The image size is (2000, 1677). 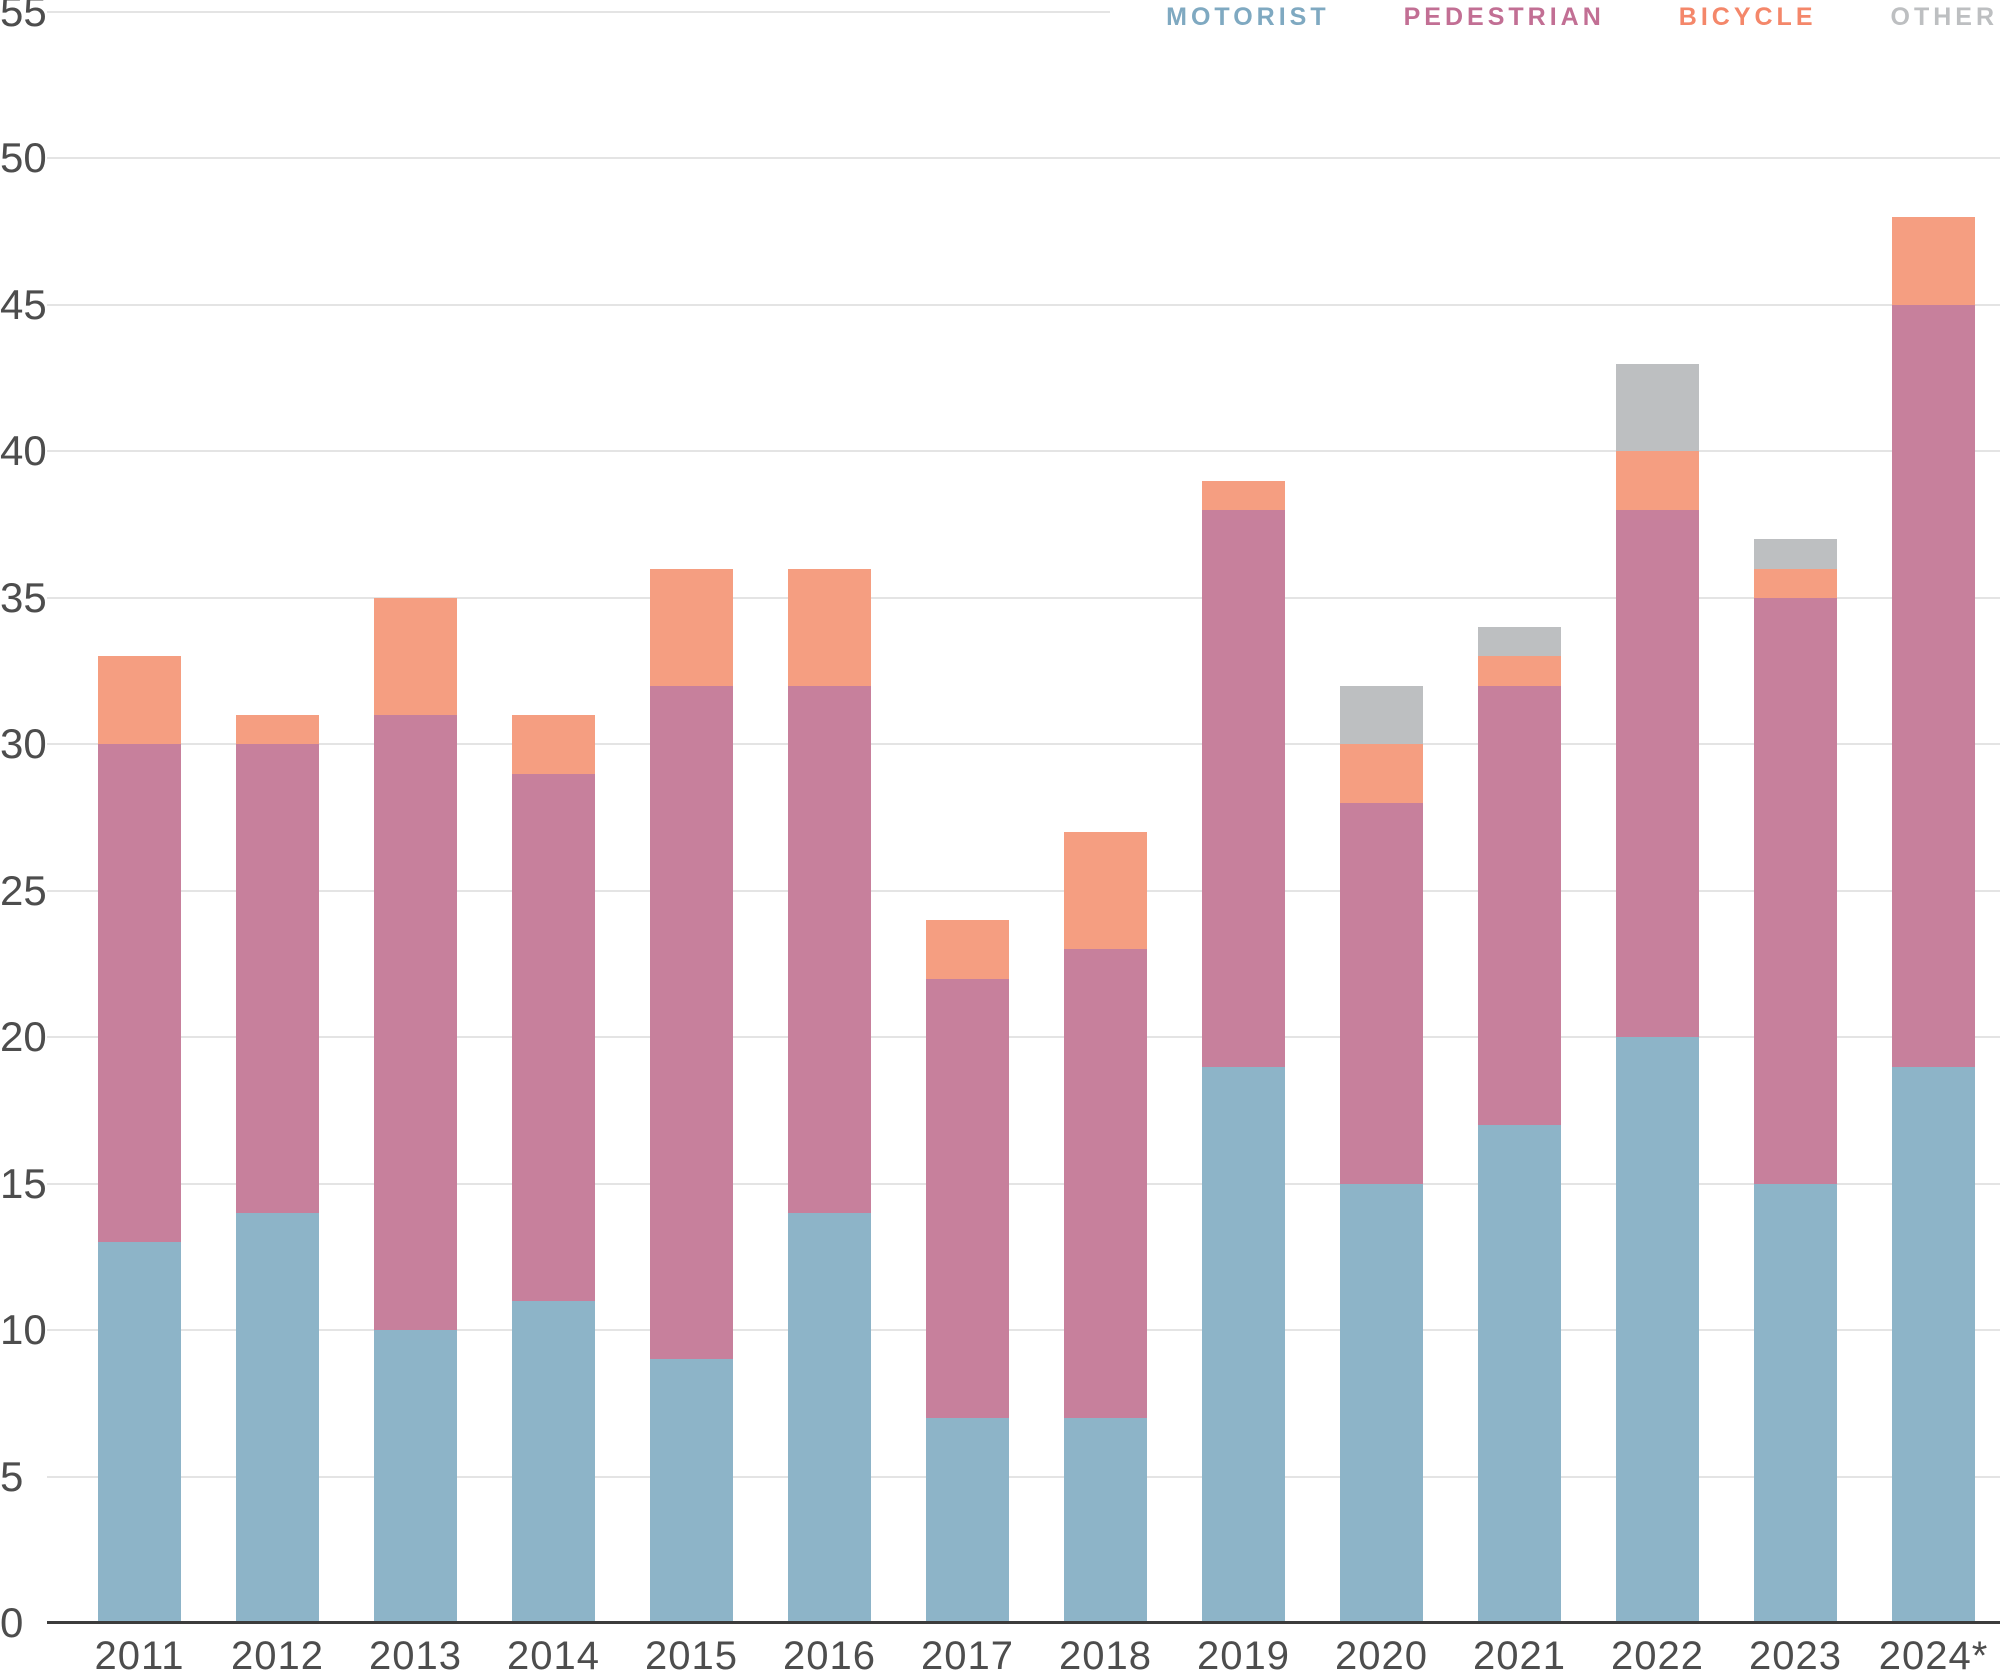 What do you see at coordinates (1381, 993) in the screenshot?
I see `bar-2020-pedestrian-segment` at bounding box center [1381, 993].